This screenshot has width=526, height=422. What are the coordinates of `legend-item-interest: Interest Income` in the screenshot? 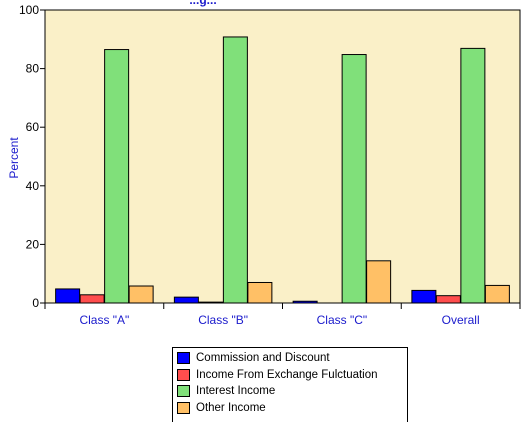 It's located at (292, 391).